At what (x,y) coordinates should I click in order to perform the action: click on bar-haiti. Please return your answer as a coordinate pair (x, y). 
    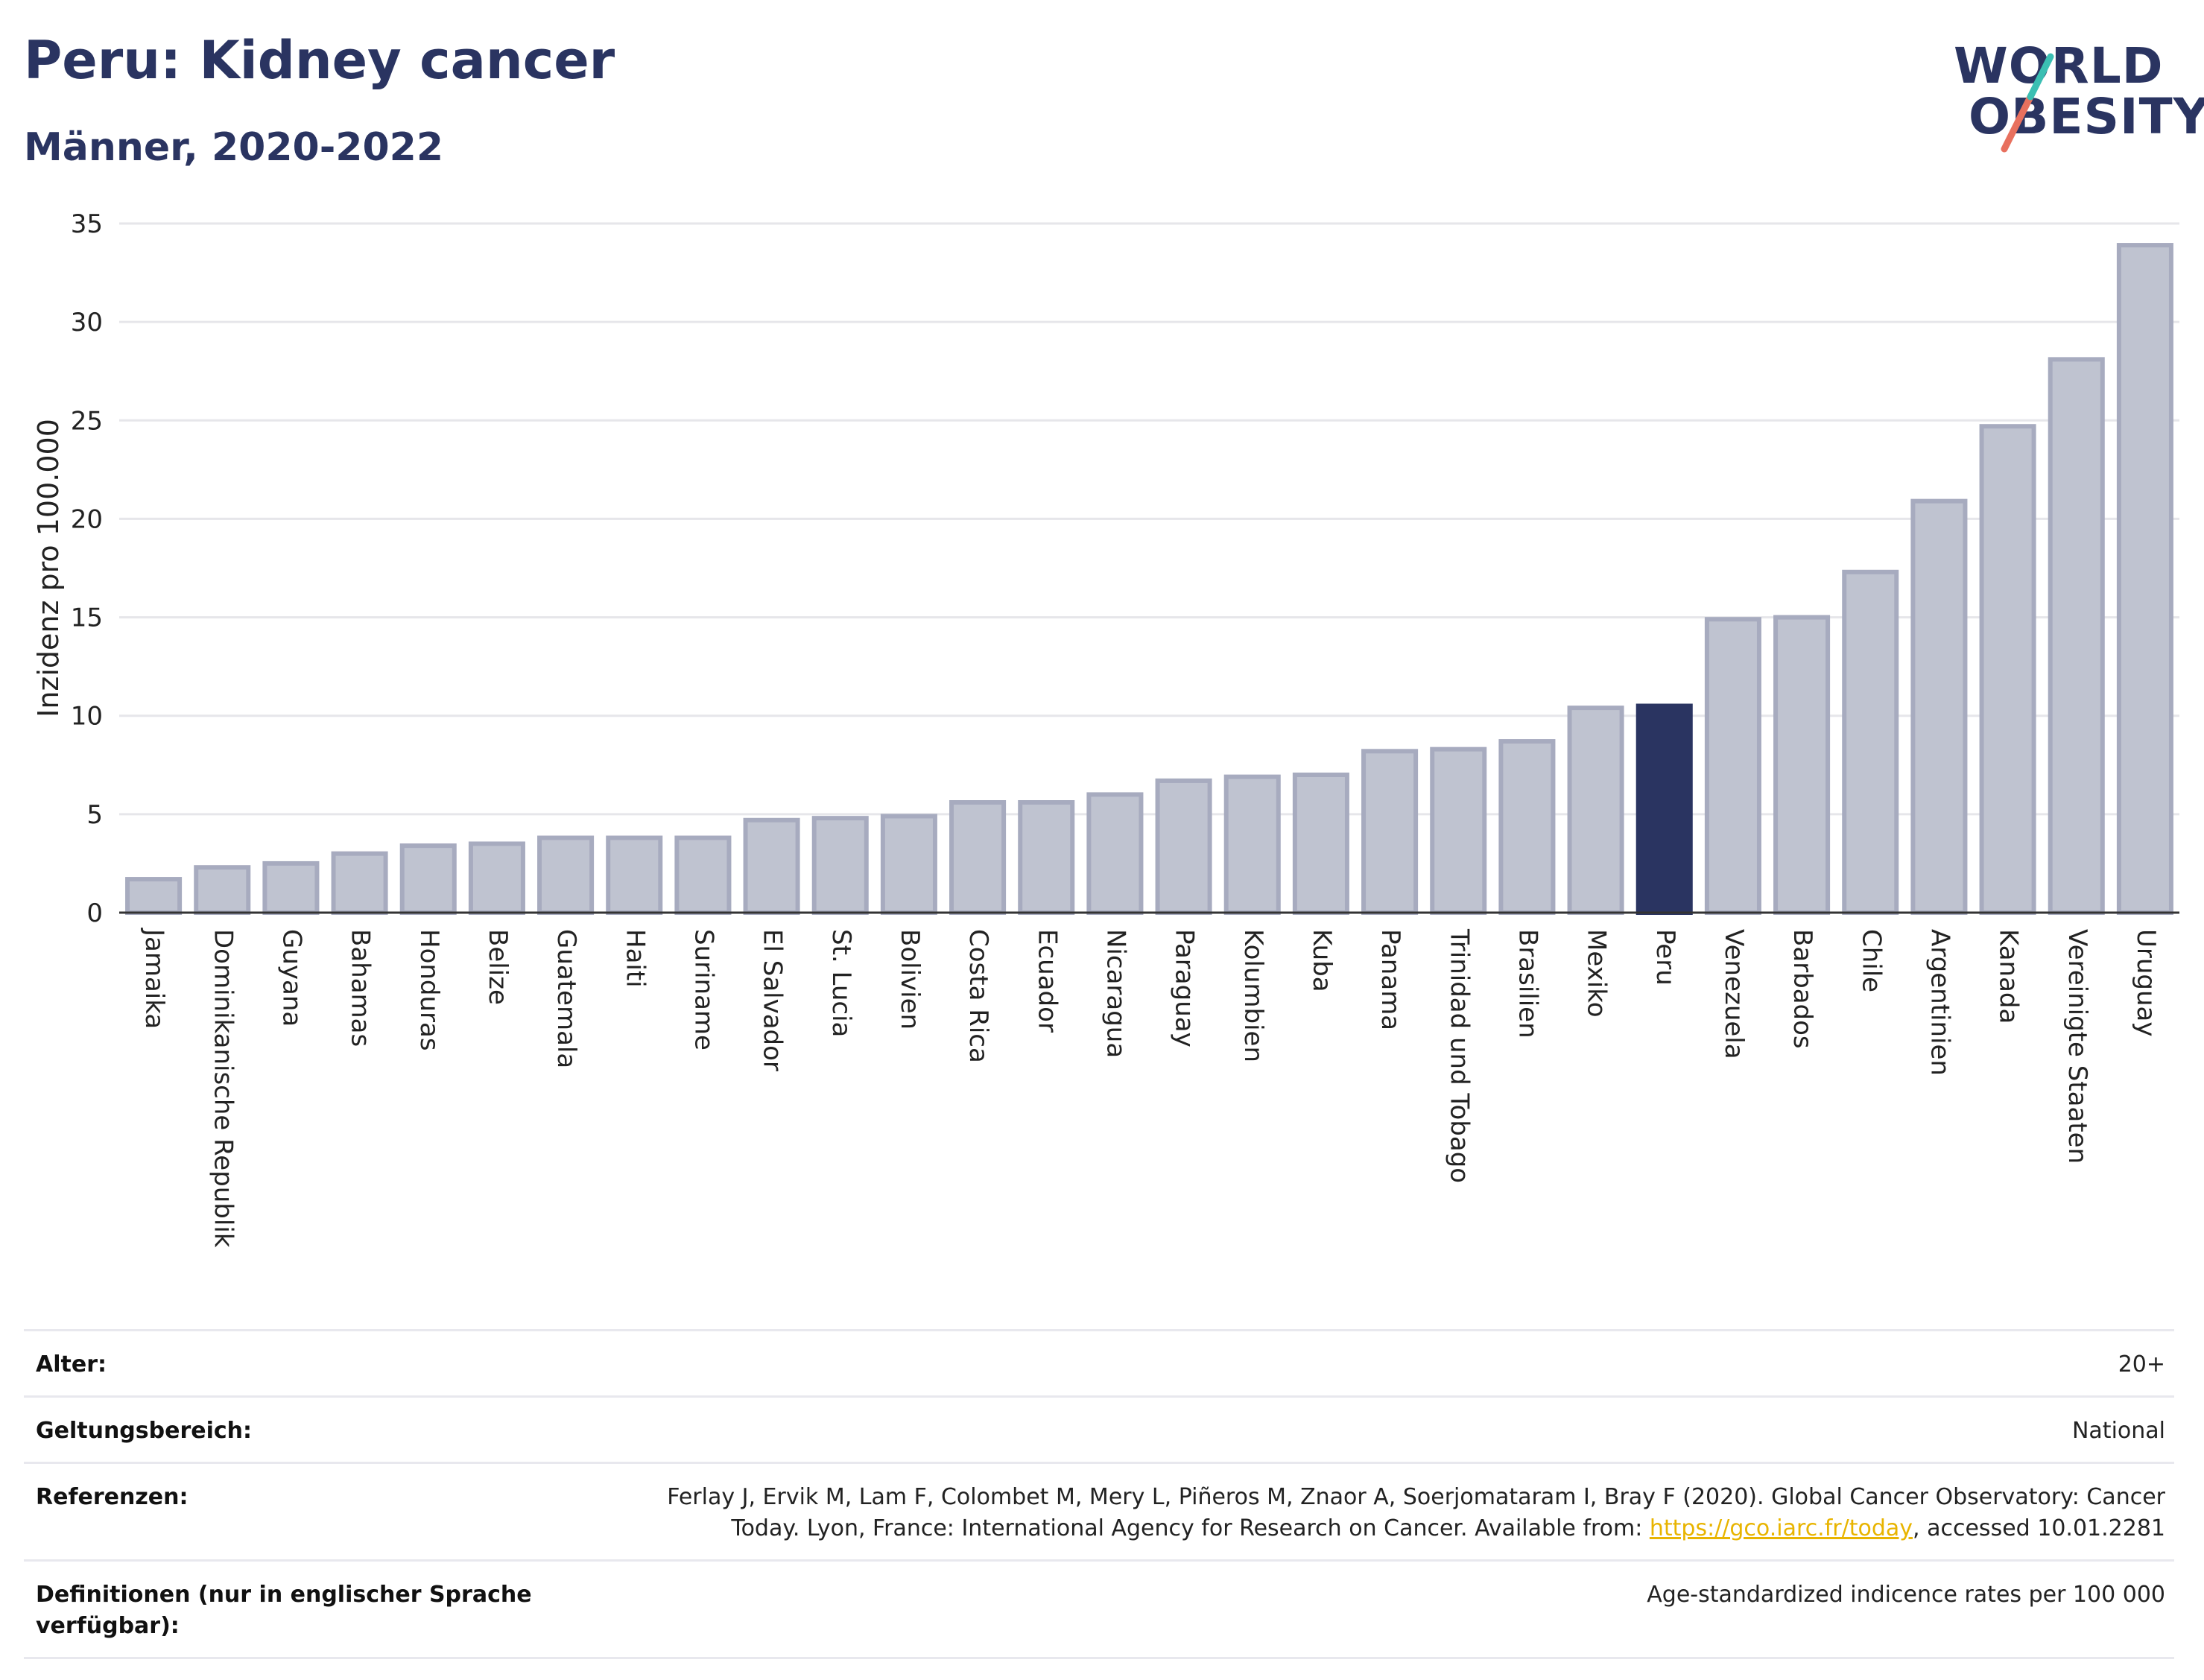
    Looking at the image, I should click on (634, 875).